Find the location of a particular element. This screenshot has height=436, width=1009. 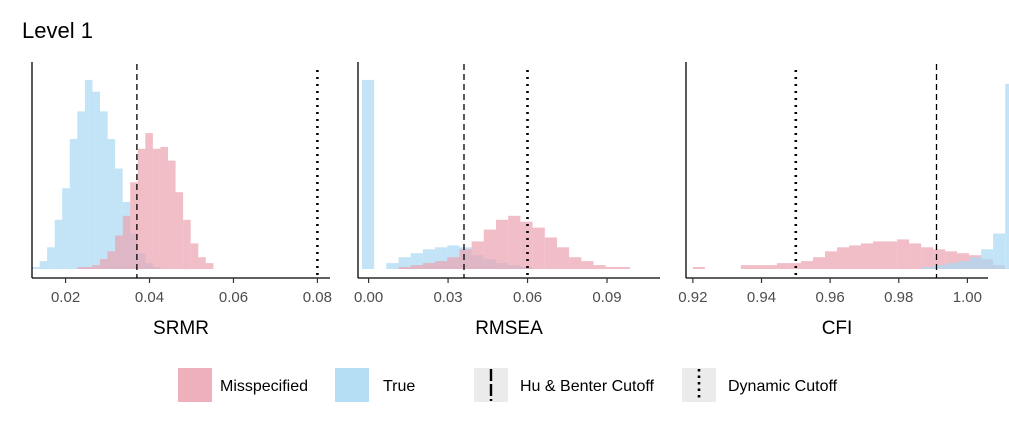

x-tick-label: 0.09 is located at coordinates (606, 297).